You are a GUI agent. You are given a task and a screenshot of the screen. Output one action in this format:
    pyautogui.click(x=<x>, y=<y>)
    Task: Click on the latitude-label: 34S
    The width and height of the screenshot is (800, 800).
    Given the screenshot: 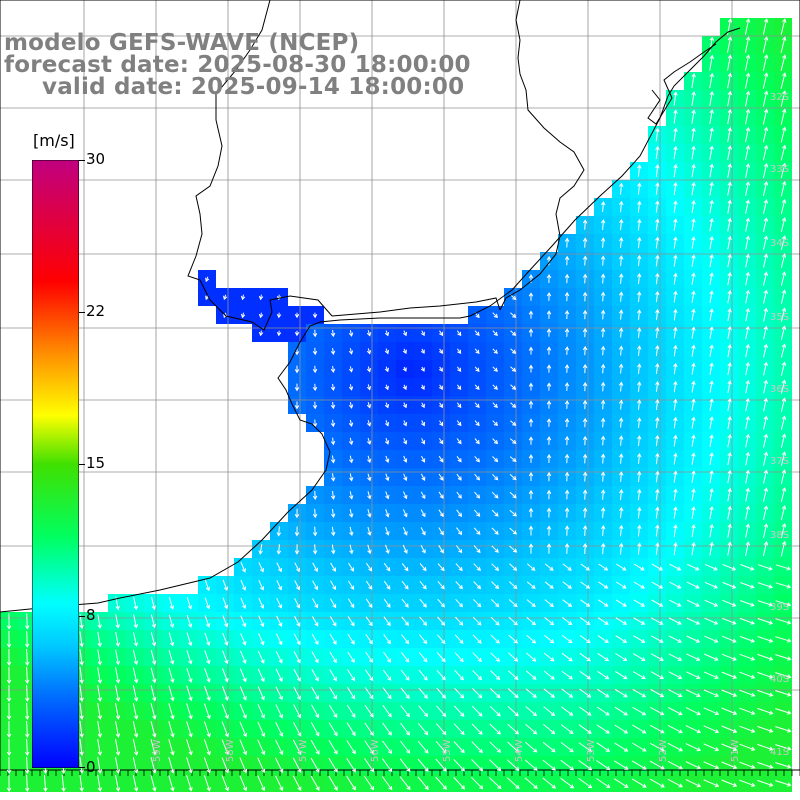 What is the action you would take?
    pyautogui.click(x=779, y=243)
    